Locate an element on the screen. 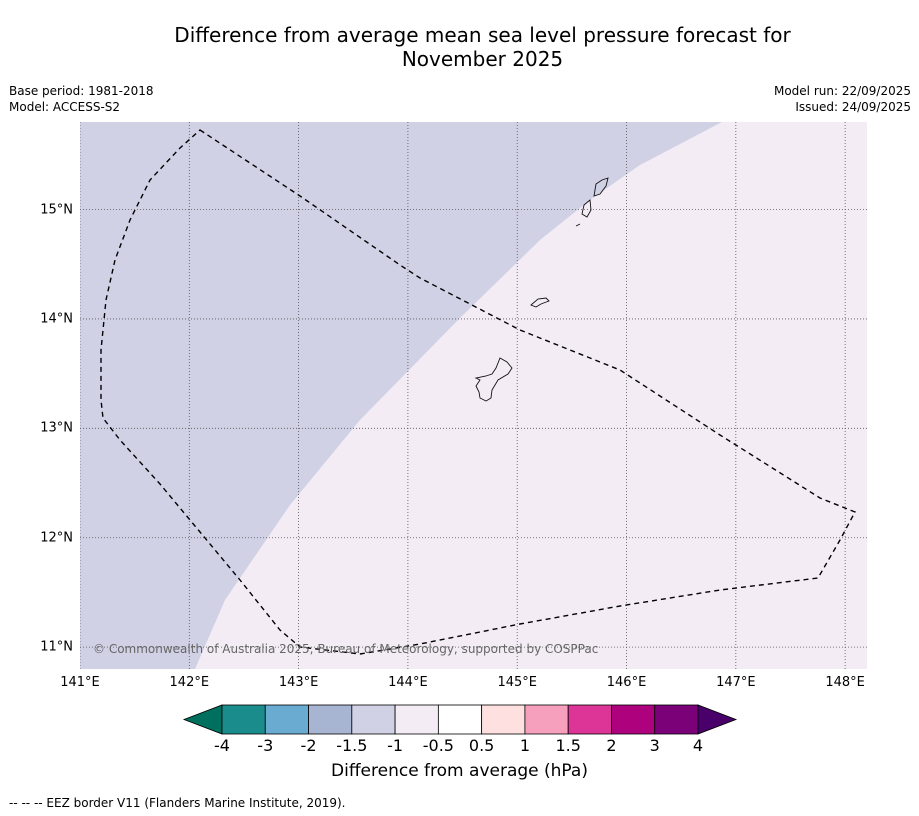  issued-text: Issued: 24/09/2025 is located at coordinates (853, 107).